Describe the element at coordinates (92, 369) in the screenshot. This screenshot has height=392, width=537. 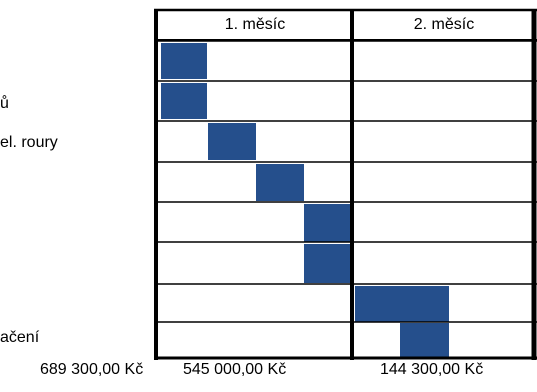
I see `total-overall: 689 300,00 Kč` at that location.